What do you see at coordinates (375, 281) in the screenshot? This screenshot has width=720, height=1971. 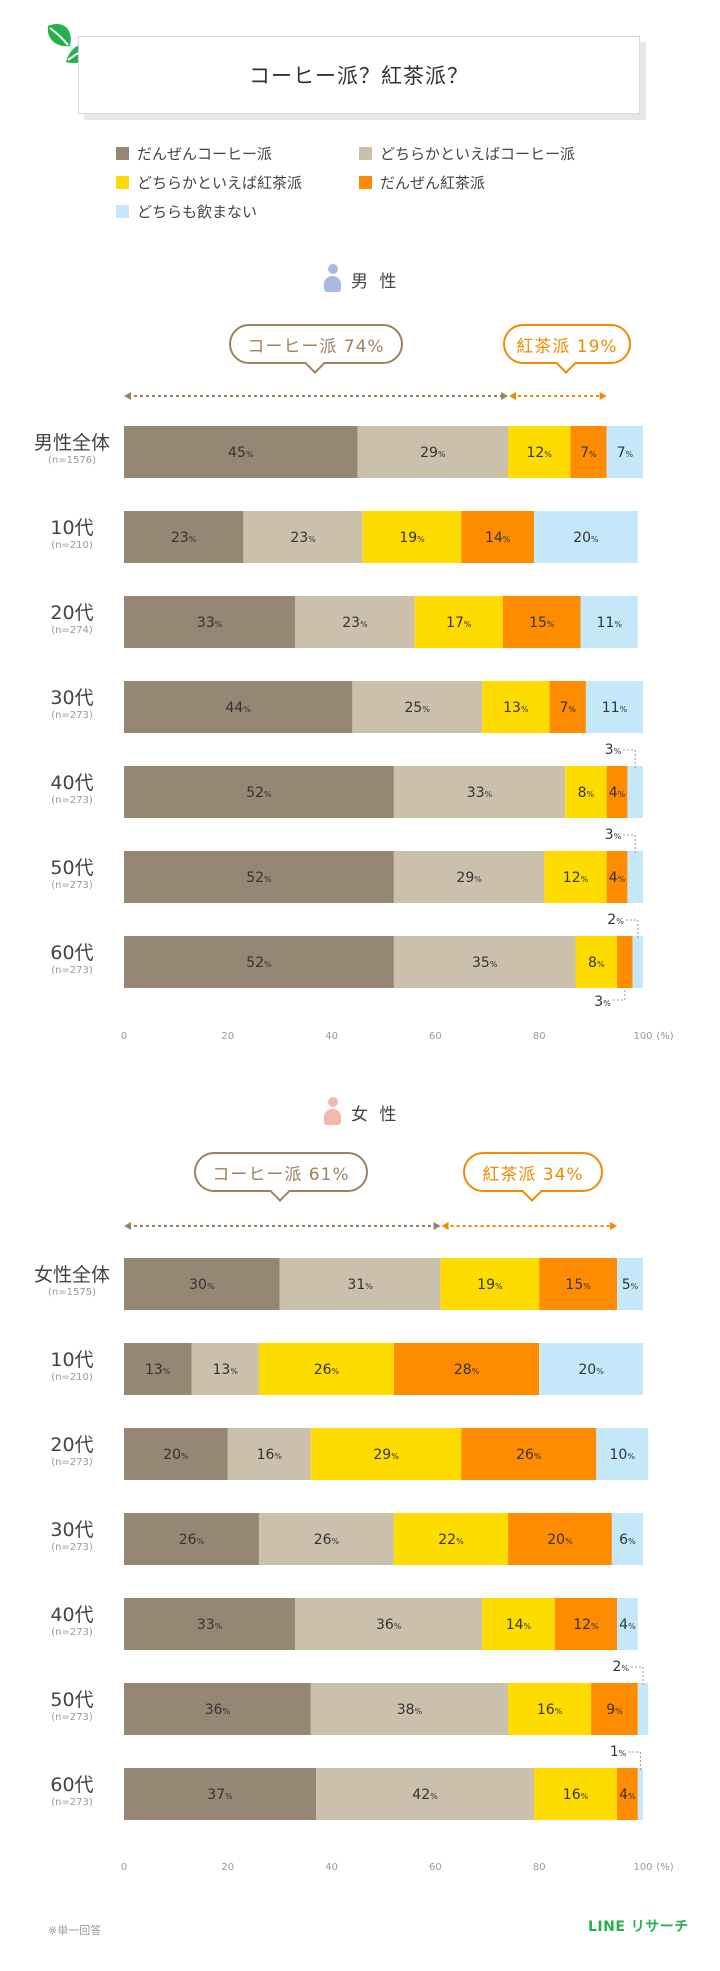 I see `section-title-text: 男 性` at bounding box center [375, 281].